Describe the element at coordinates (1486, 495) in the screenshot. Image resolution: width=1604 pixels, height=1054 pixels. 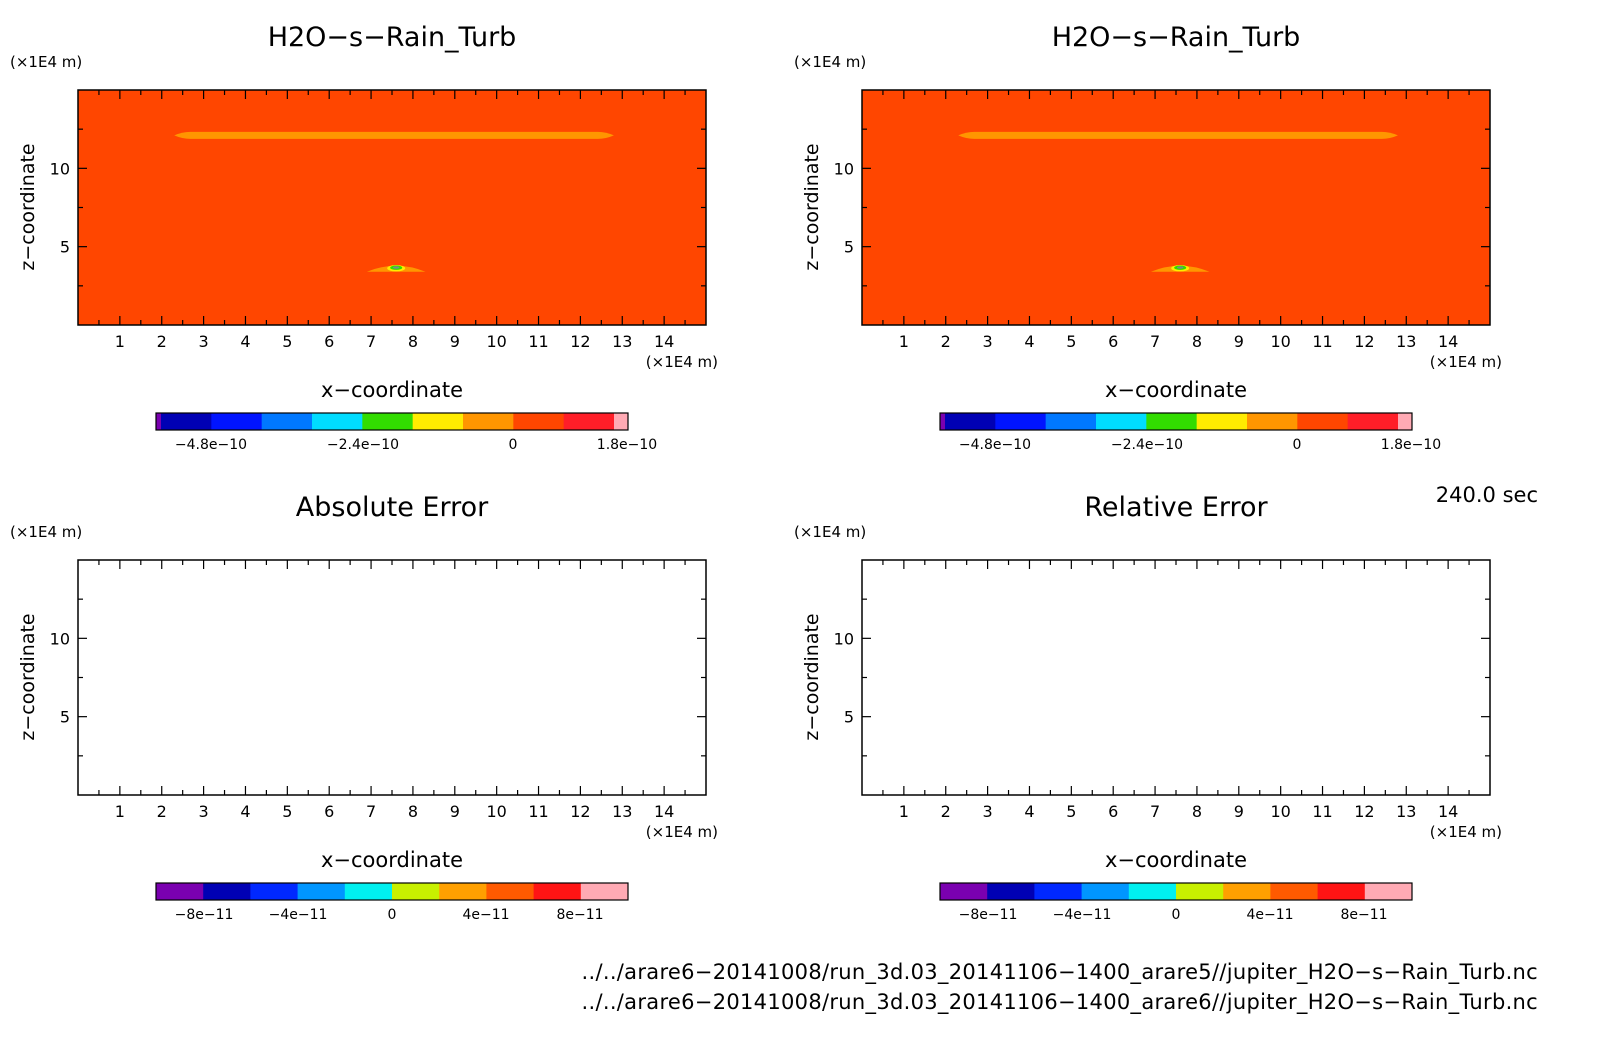
I see `time-label: 240.0 sec` at that location.